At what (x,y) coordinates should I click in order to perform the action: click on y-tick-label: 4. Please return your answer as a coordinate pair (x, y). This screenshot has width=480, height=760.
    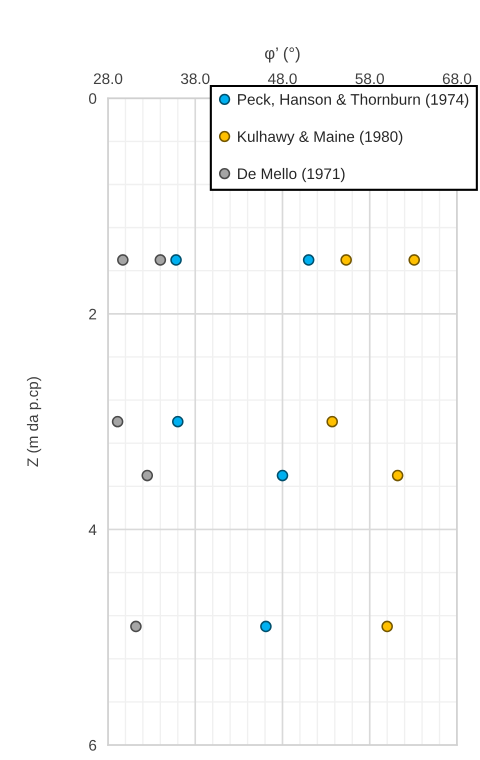
    Looking at the image, I should click on (92, 529).